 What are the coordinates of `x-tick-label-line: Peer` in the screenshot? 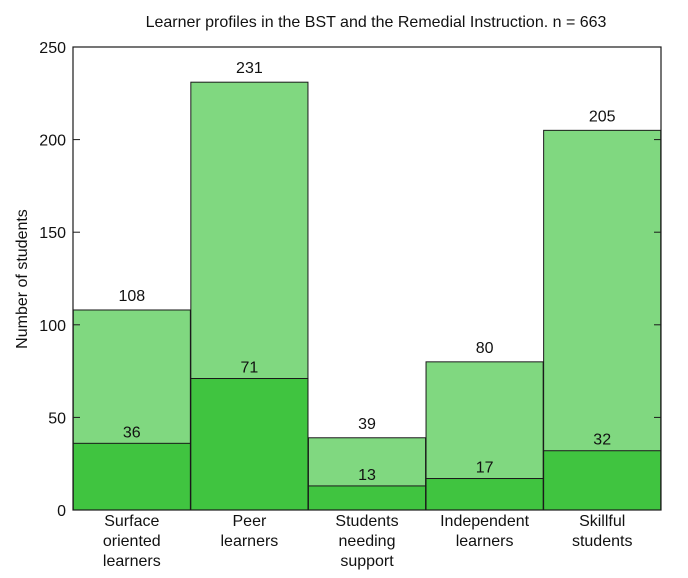 It's located at (250, 521).